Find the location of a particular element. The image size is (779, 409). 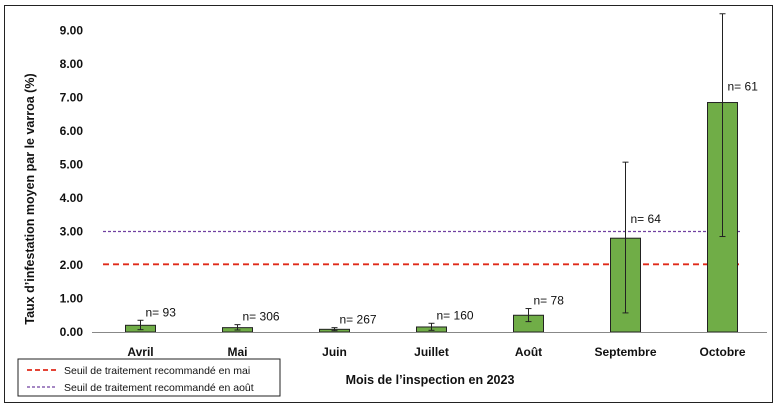

n-label: n= 64 is located at coordinates (646, 219).